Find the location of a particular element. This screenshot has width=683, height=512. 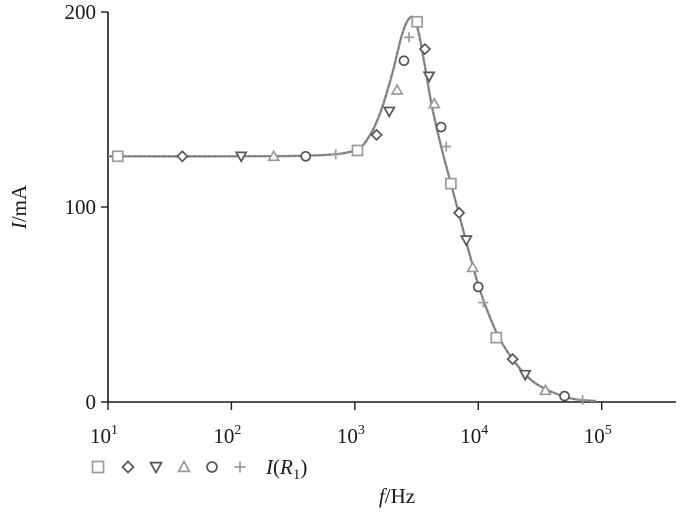

x-tick-exponent: 2 is located at coordinates (237, 430).